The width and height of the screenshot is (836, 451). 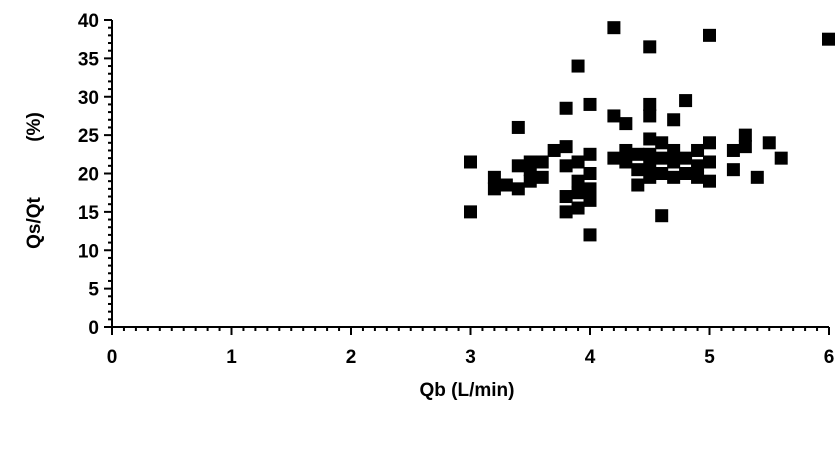 I want to click on y-axis-title: Qs/Qt, so click(x=34, y=222).